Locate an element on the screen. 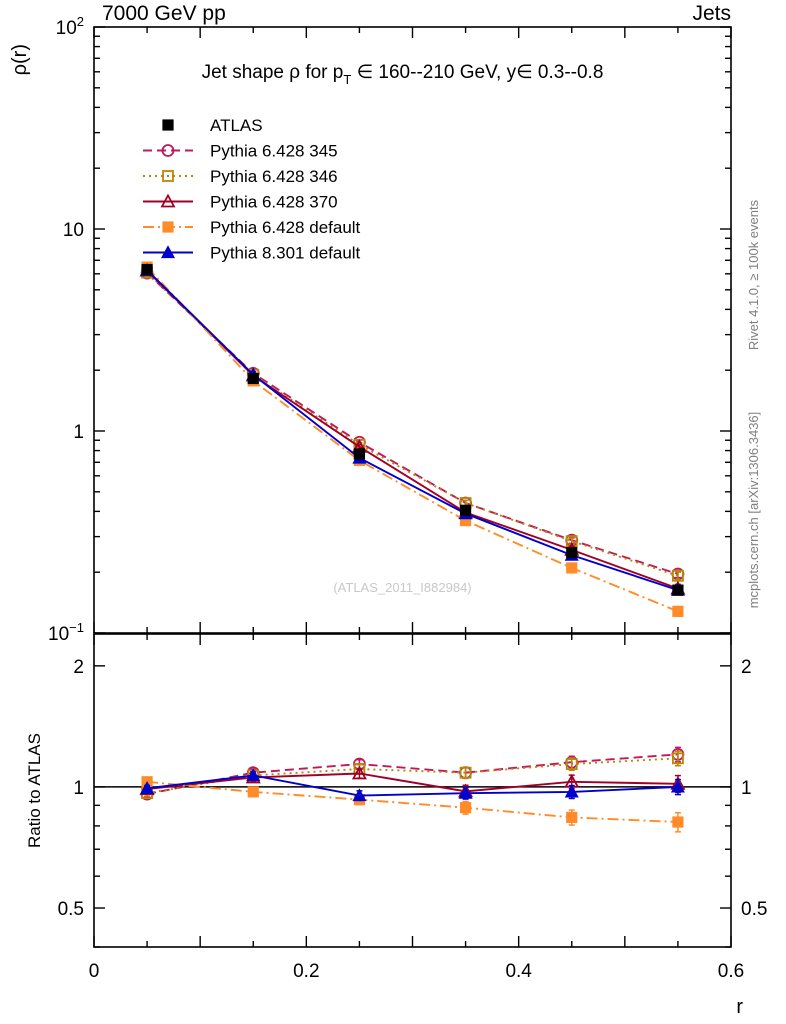 This screenshot has width=786, height=1024. xtick-label: 0.4 is located at coordinates (518, 971).